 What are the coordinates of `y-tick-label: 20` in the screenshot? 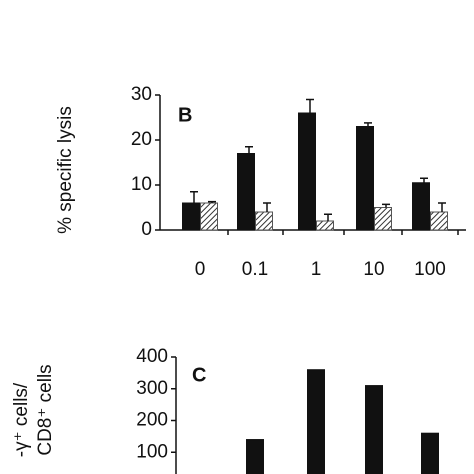 It's located at (141, 139).